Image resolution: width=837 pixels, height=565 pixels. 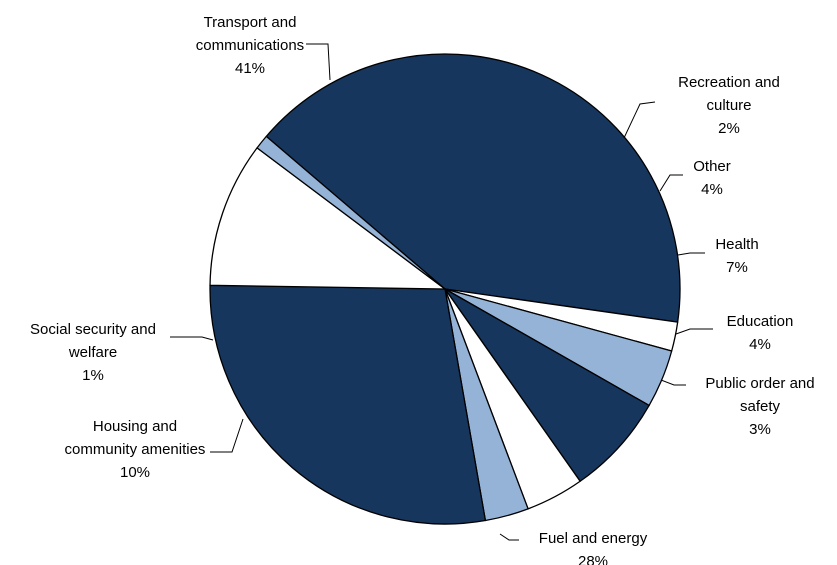 What do you see at coordinates (729, 82) in the screenshot?
I see `slice-name: Recreation and` at bounding box center [729, 82].